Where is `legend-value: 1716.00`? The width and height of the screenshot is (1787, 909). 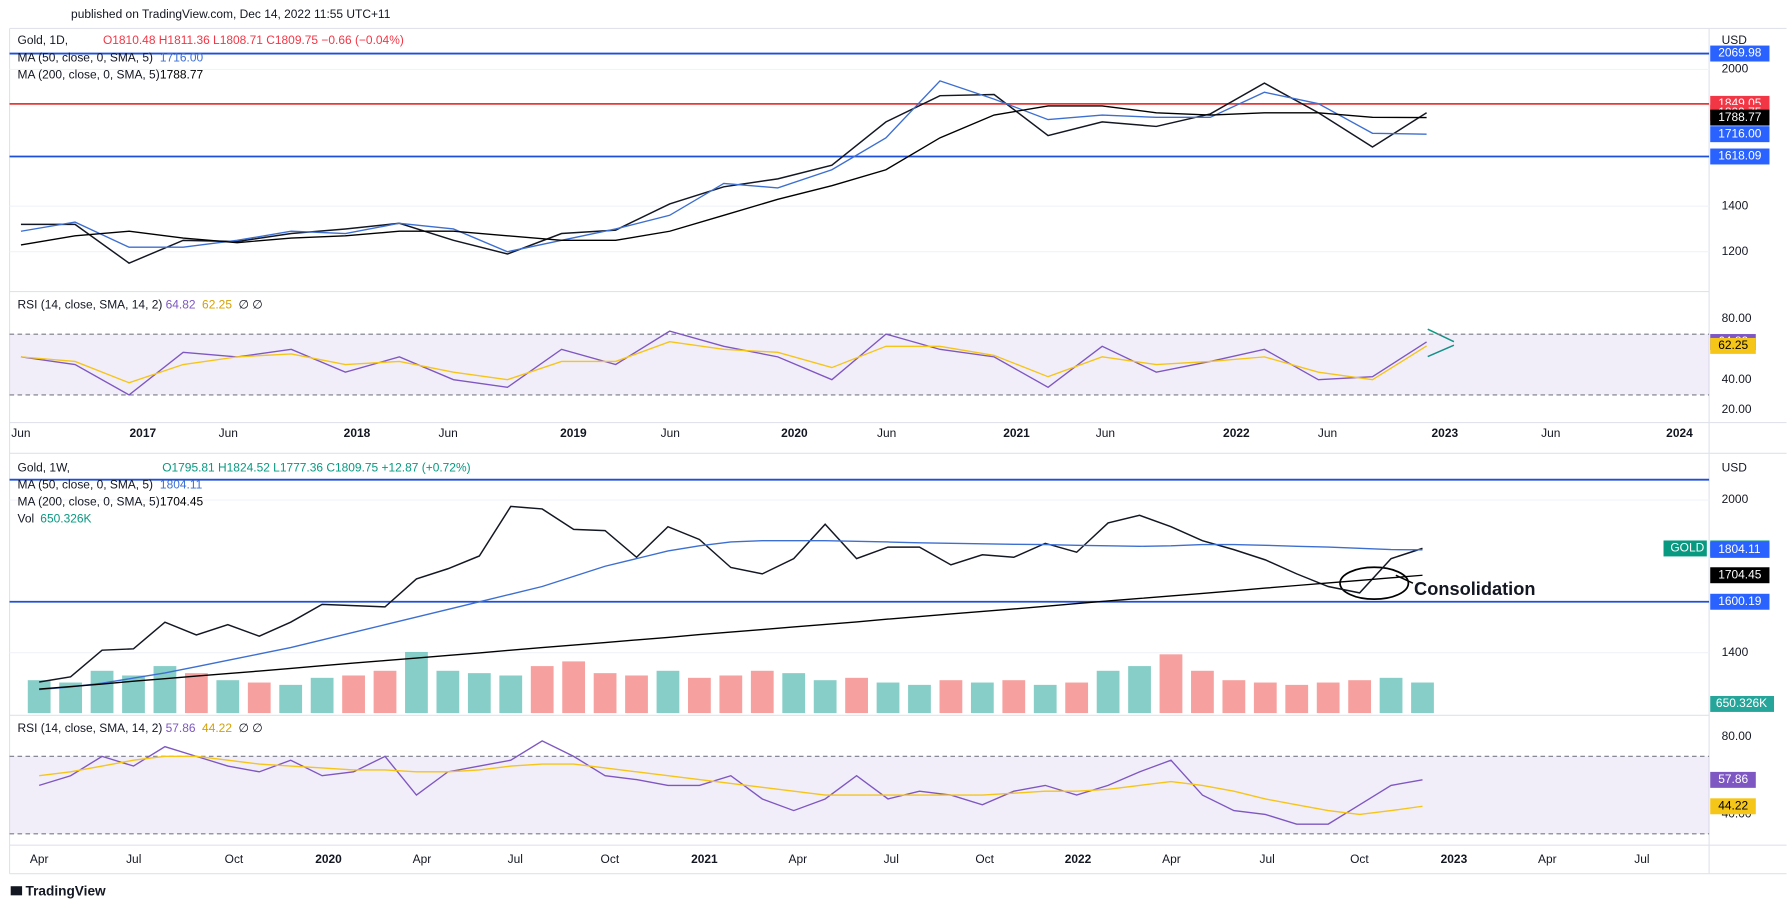
legend-value: 1716.00 is located at coordinates (182, 57).